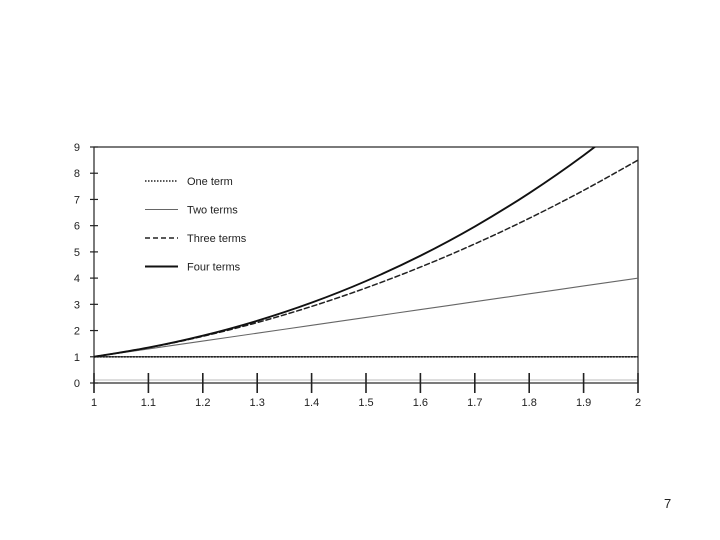 The width and height of the screenshot is (720, 540). Describe the element at coordinates (77, 200) in the screenshot. I see `y-tick-label: 7` at that location.